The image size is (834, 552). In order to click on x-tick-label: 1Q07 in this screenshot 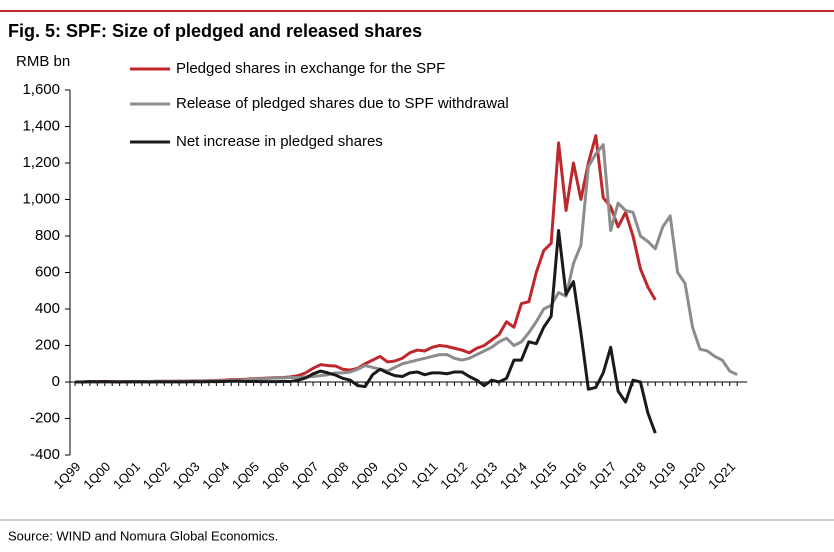, I will do `click(305, 475)`.